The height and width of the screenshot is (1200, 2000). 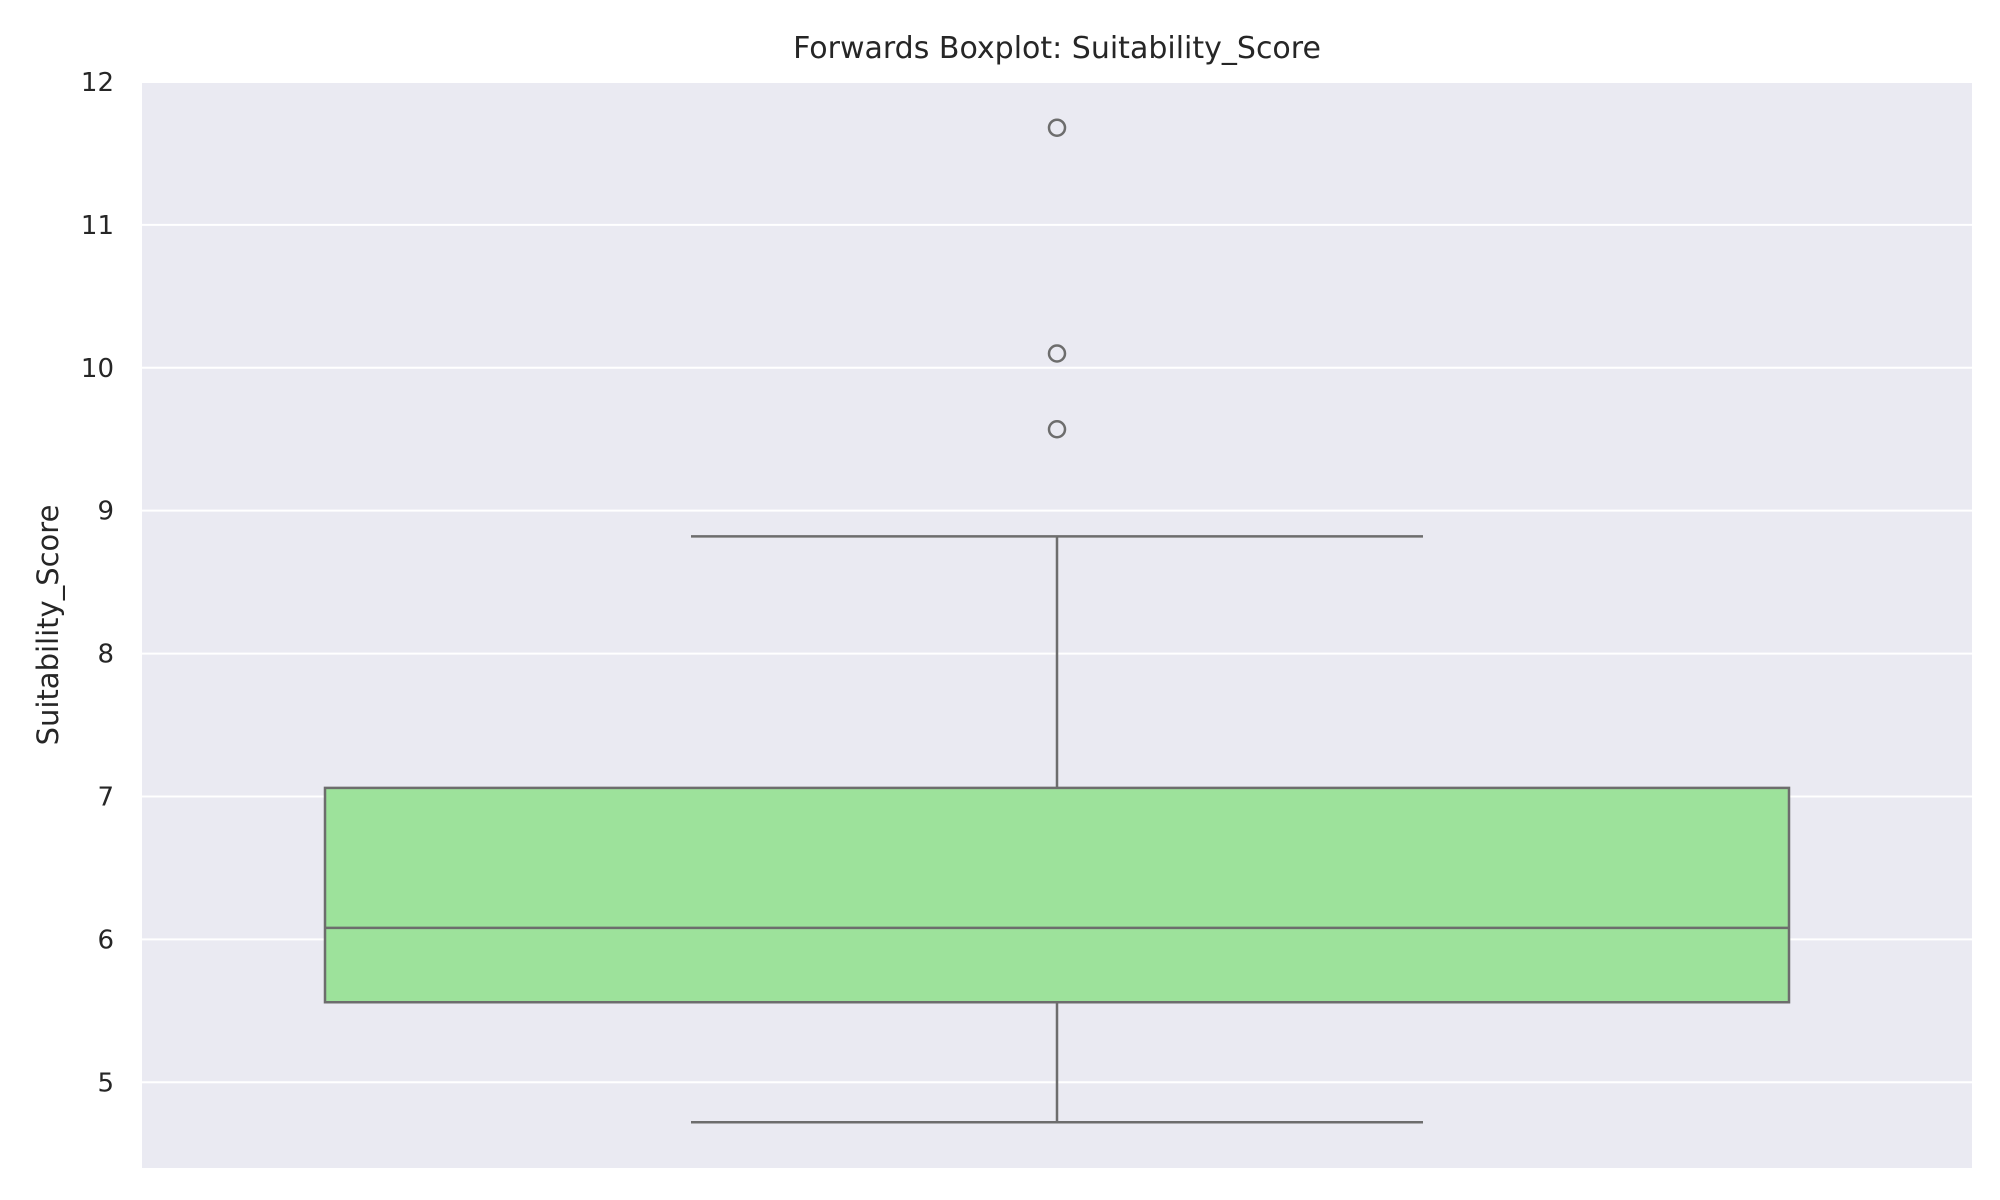 I want to click on y-axis-ticks: 5 6 7 8 9 10 11 12, so click(x=97, y=583).